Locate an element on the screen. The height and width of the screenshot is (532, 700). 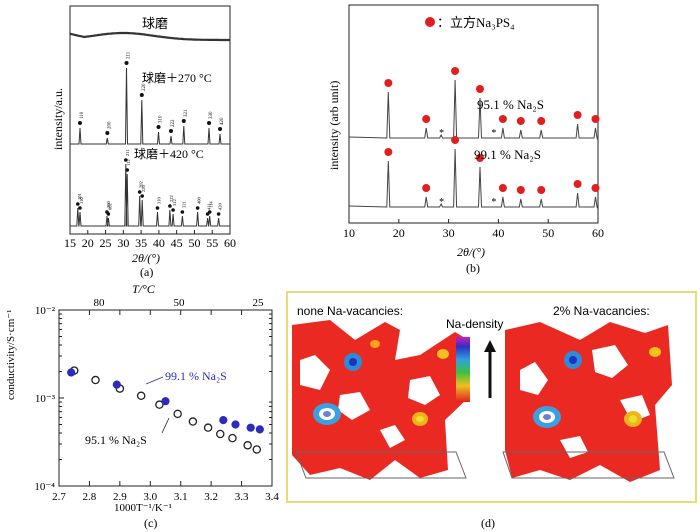
caption-c: (c) is located at coordinates (150, 523).